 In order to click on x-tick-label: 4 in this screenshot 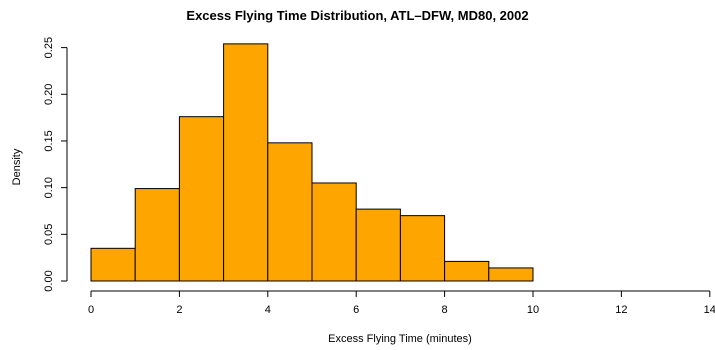, I will do `click(268, 310)`.